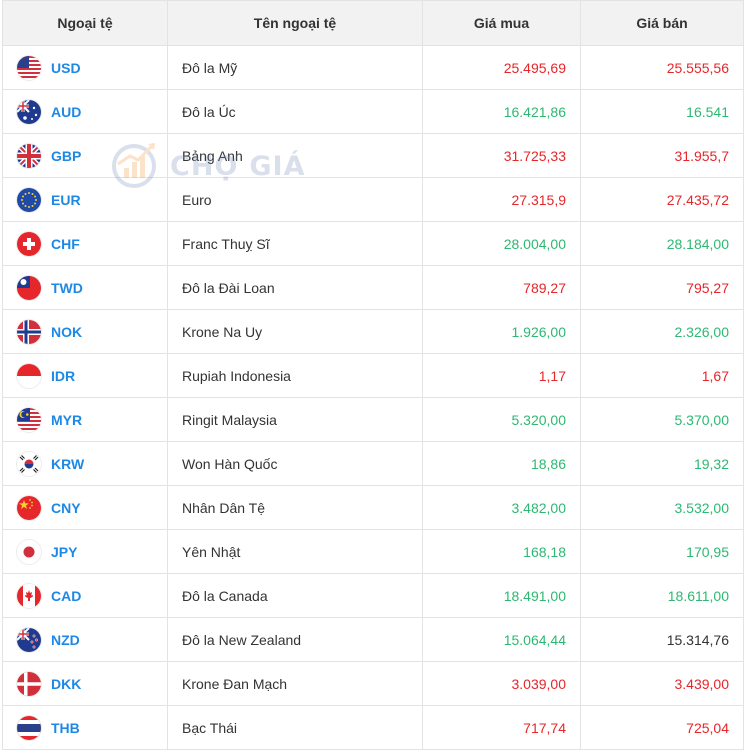  Describe the element at coordinates (66, 199) in the screenshot. I see `currency-code: EUR` at that location.